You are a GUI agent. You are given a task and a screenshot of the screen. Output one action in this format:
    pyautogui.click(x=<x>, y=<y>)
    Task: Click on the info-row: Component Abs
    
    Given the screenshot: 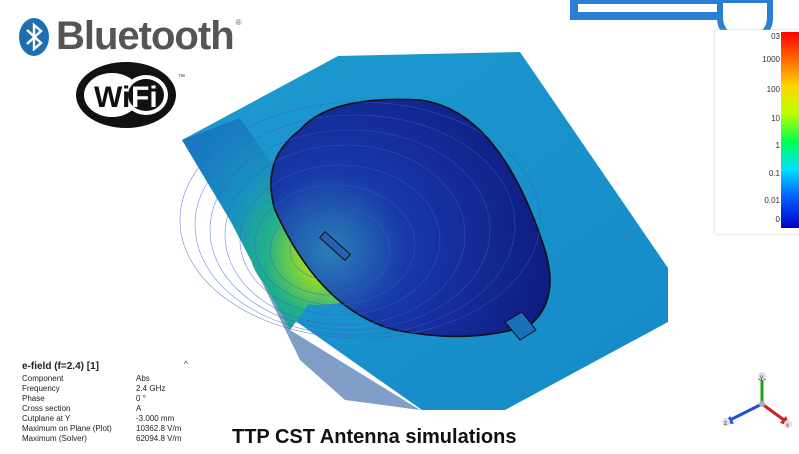 What is the action you would take?
    pyautogui.click(x=110, y=379)
    